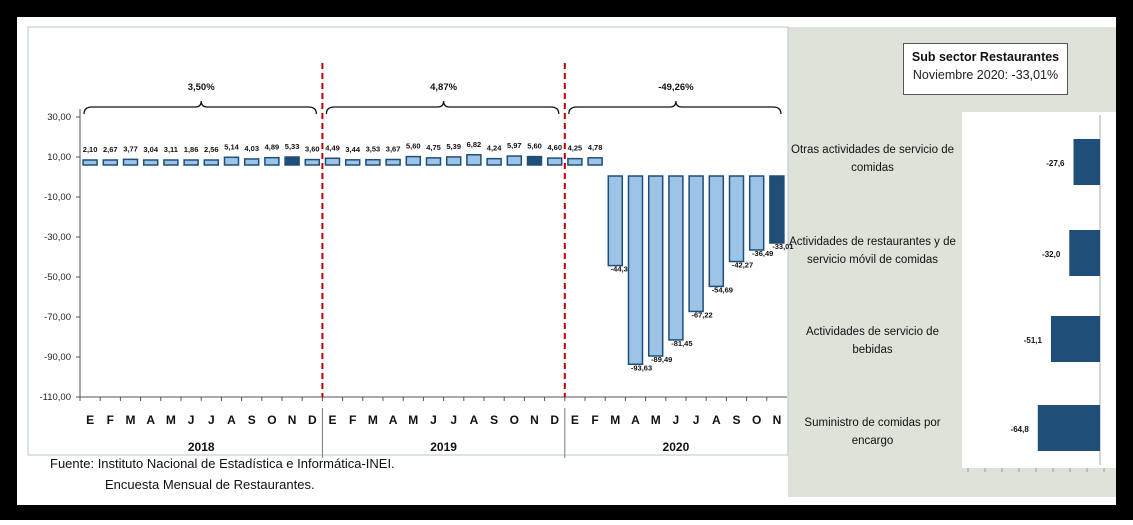 The image size is (1133, 525). What do you see at coordinates (292, 146) in the screenshot?
I see `bar-value-label: 5,33` at bounding box center [292, 146].